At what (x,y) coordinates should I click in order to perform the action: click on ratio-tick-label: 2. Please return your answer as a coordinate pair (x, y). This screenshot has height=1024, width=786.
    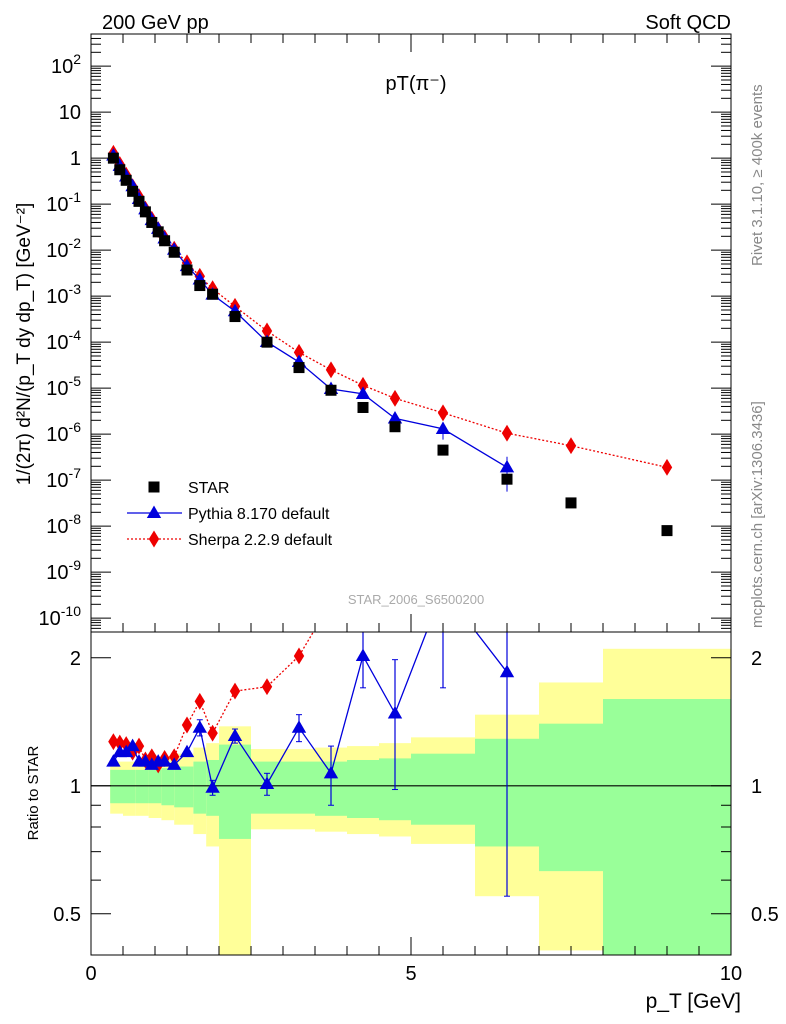
    Looking at the image, I should click on (75, 659).